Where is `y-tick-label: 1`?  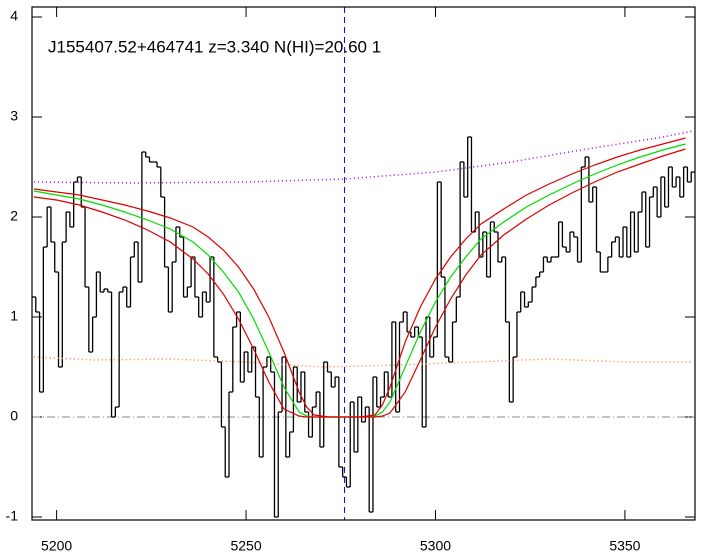
y-tick-label: 1 is located at coordinates (14, 316).